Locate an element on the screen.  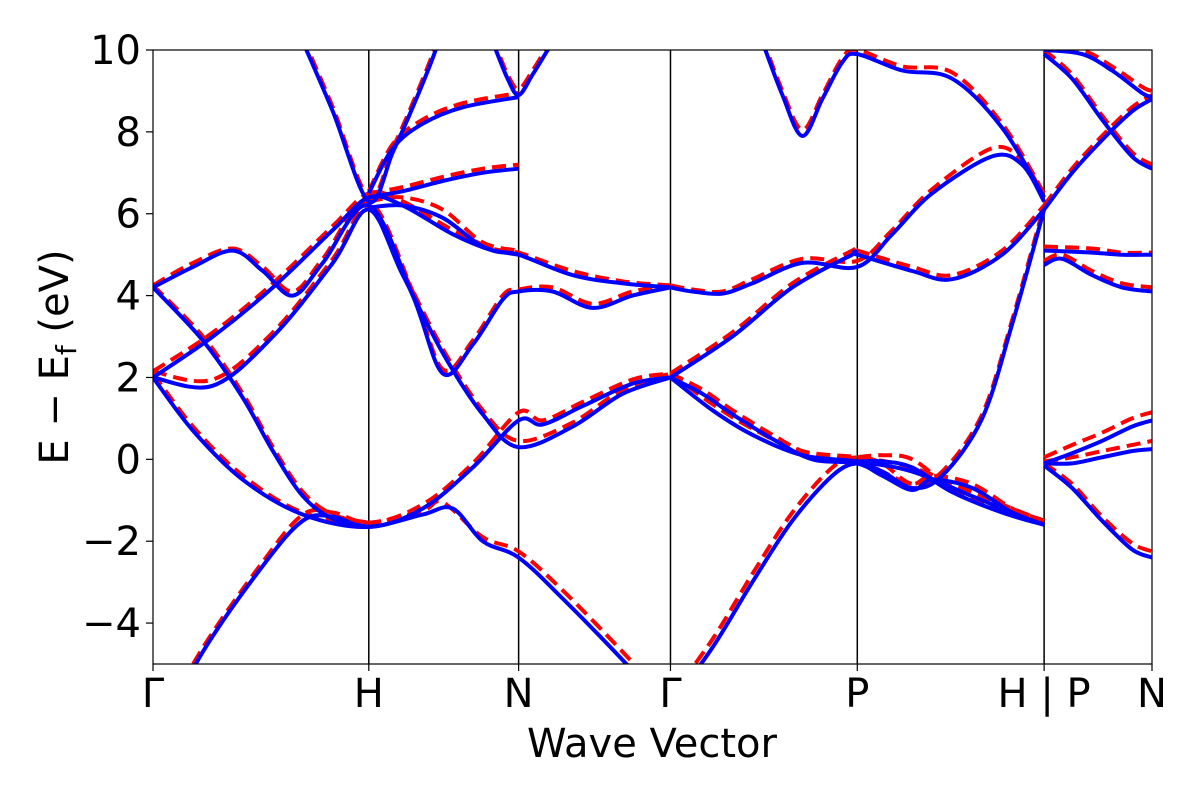
y-tick-label: −2 is located at coordinates (111, 542).